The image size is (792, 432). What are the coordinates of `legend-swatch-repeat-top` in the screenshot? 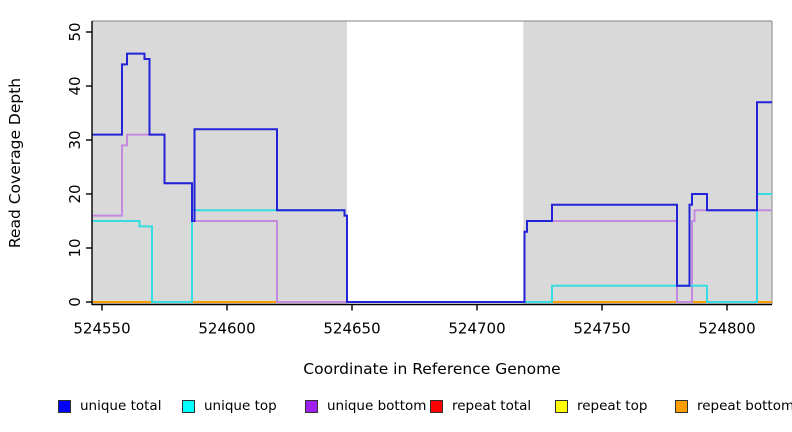 It's located at (561, 406).